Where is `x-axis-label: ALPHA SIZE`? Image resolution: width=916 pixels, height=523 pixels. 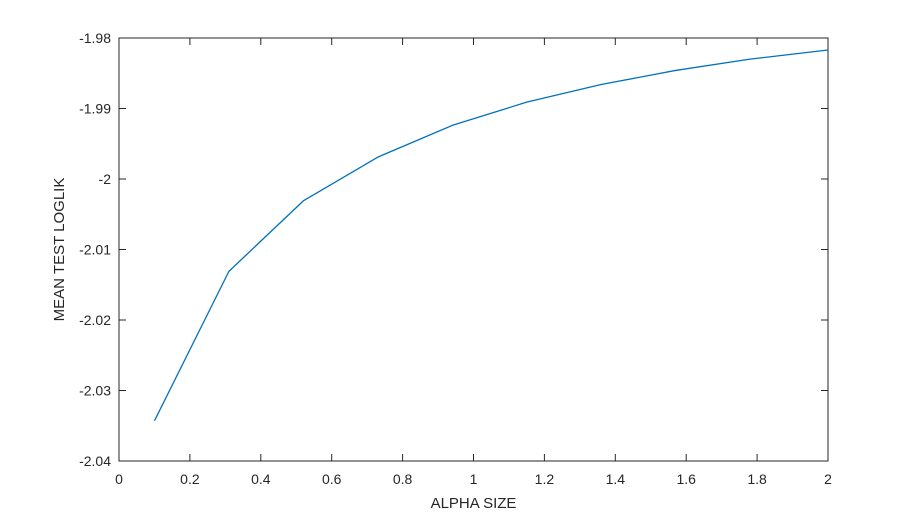 x-axis-label: ALPHA SIZE is located at coordinates (474, 503).